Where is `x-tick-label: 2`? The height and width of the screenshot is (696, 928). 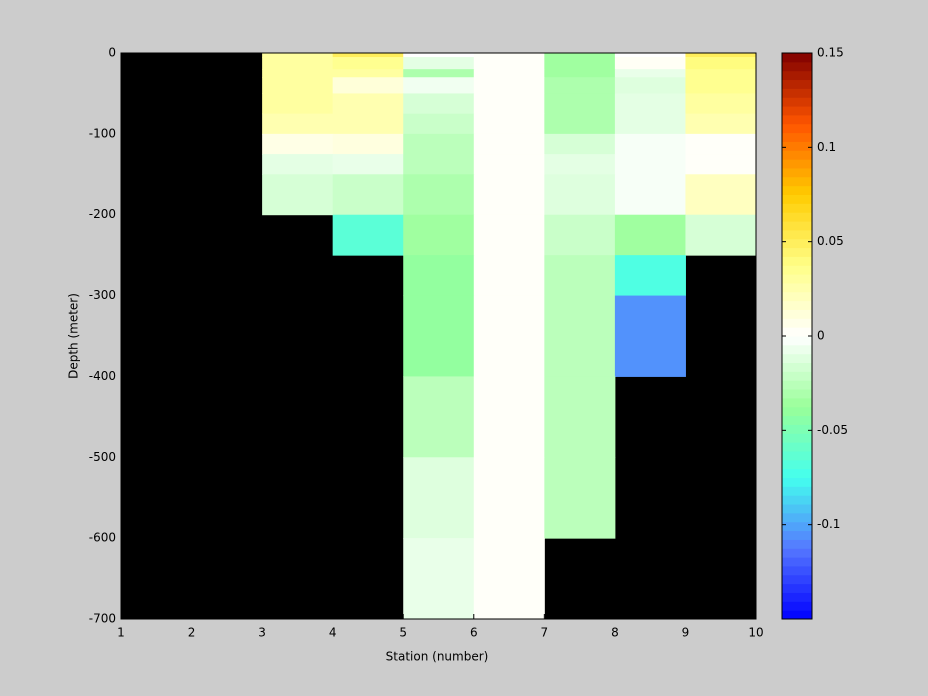
x-tick-label: 2 is located at coordinates (192, 633).